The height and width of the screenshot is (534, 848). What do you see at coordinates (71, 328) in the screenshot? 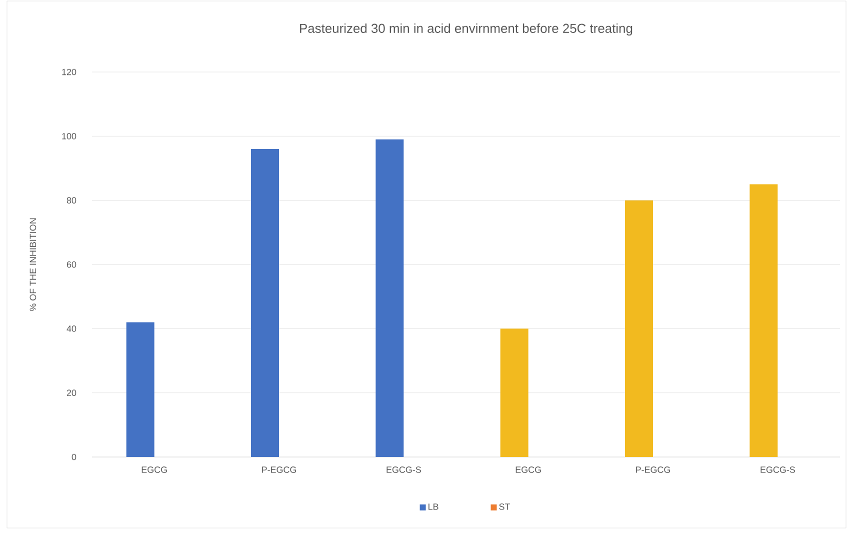
I see `y-tick-label: 40` at bounding box center [71, 328].